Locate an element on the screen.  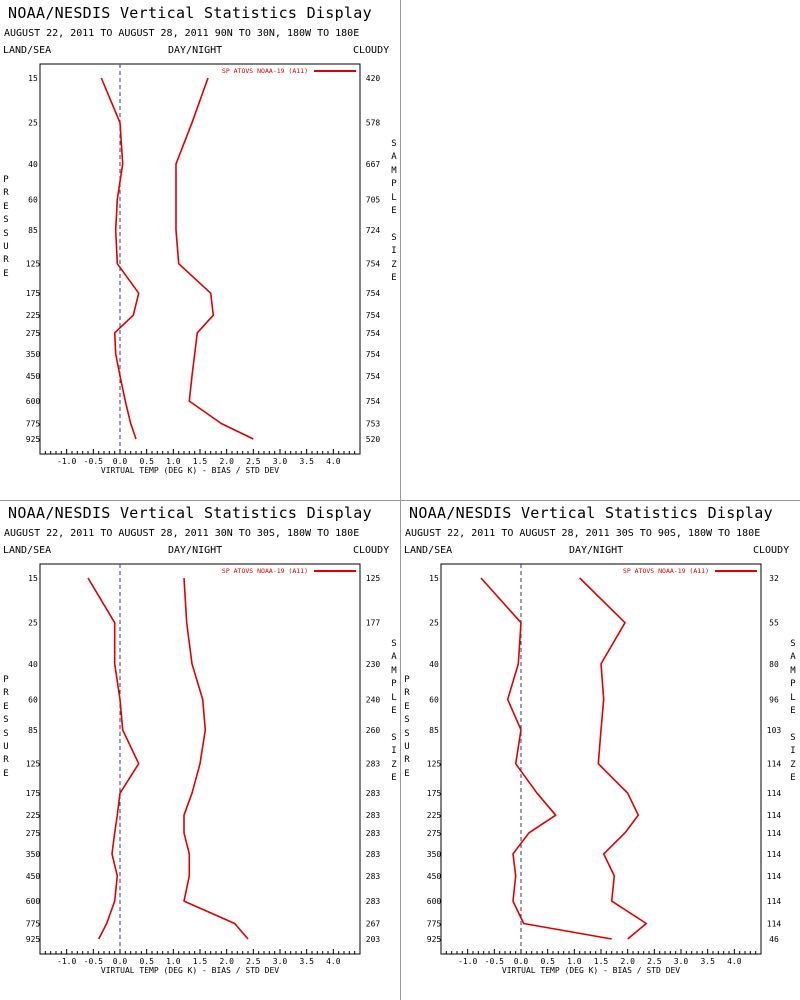
sample-size-label: 103 is located at coordinates (774, 730).